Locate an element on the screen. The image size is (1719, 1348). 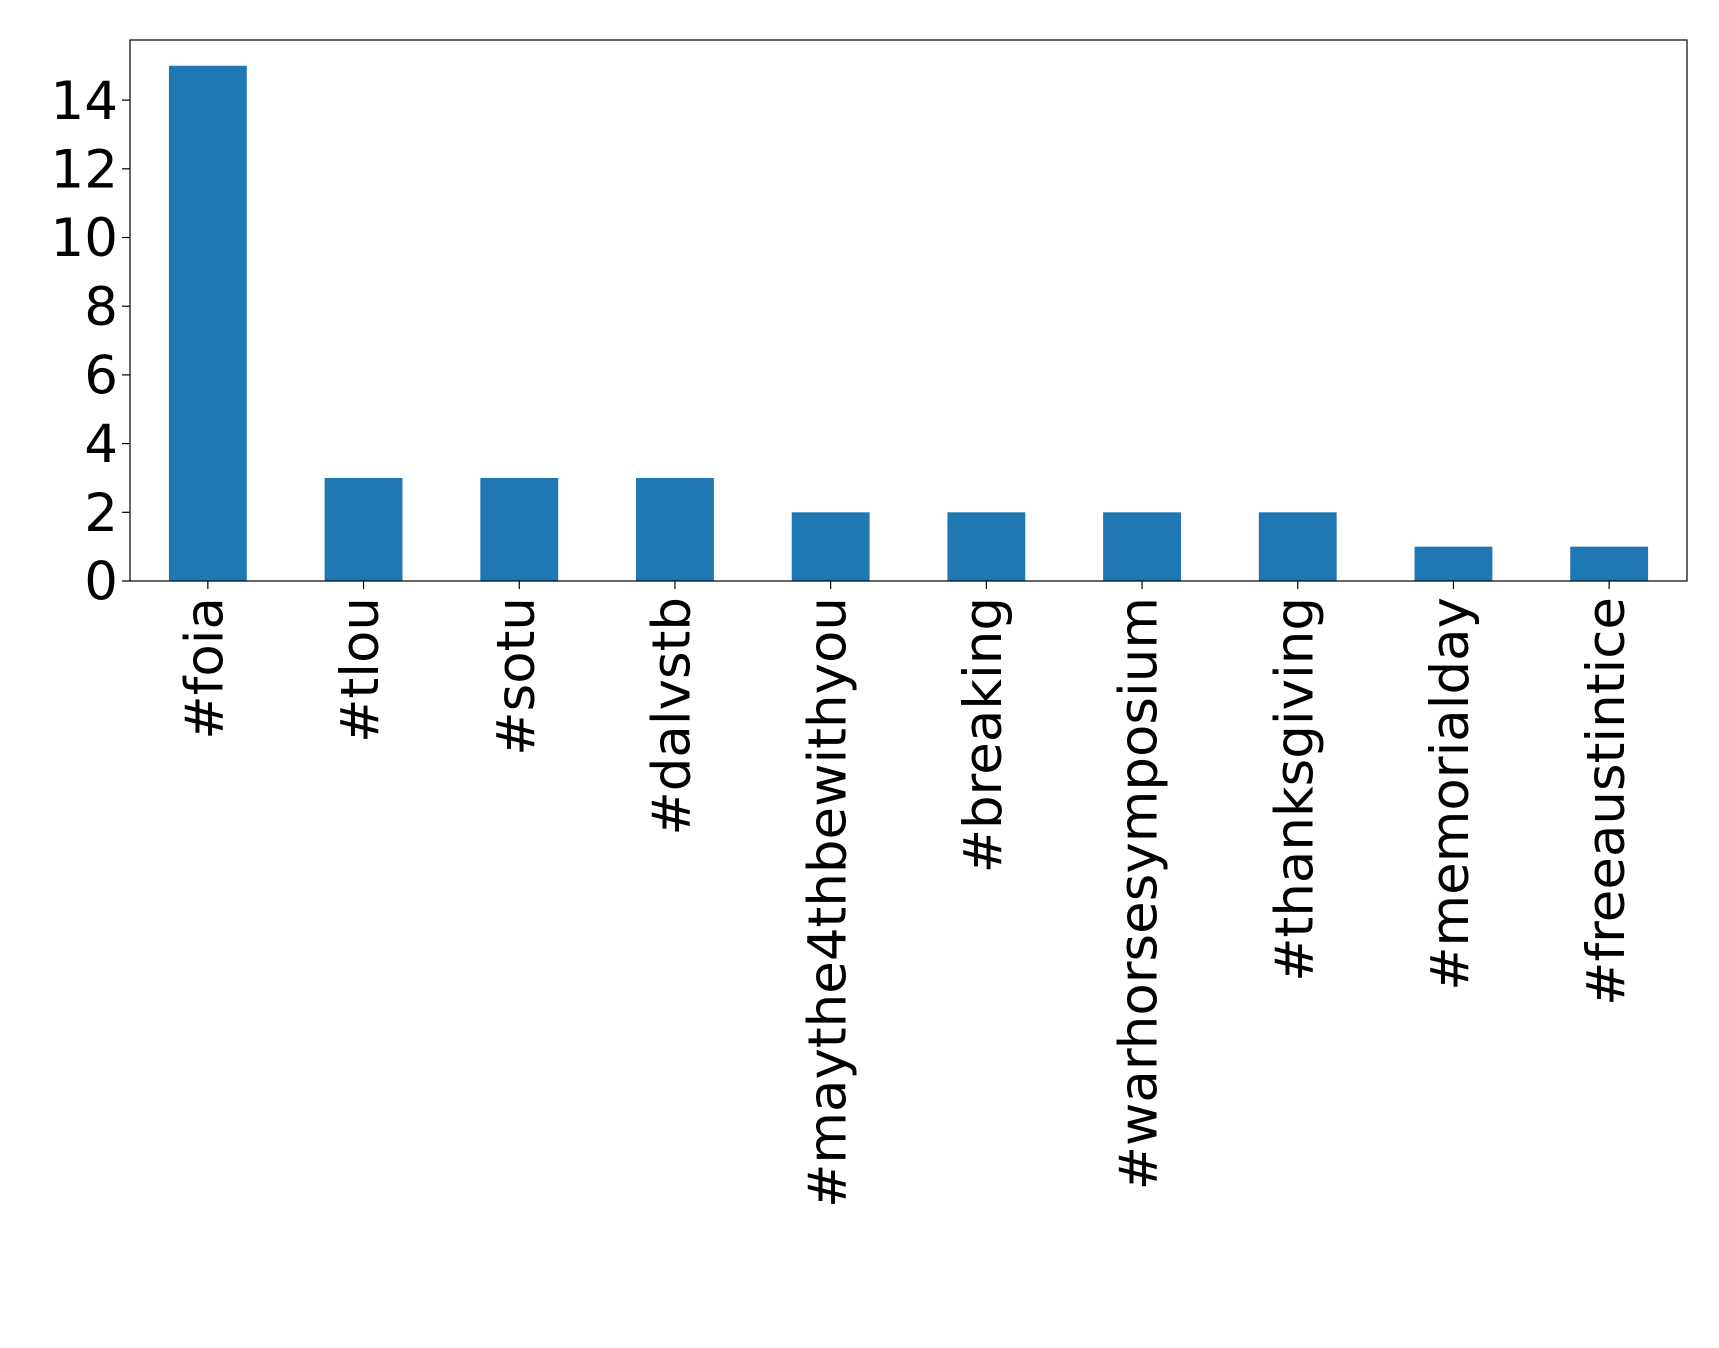
x-tick-label: #dalvstb is located at coordinates (672, 716).